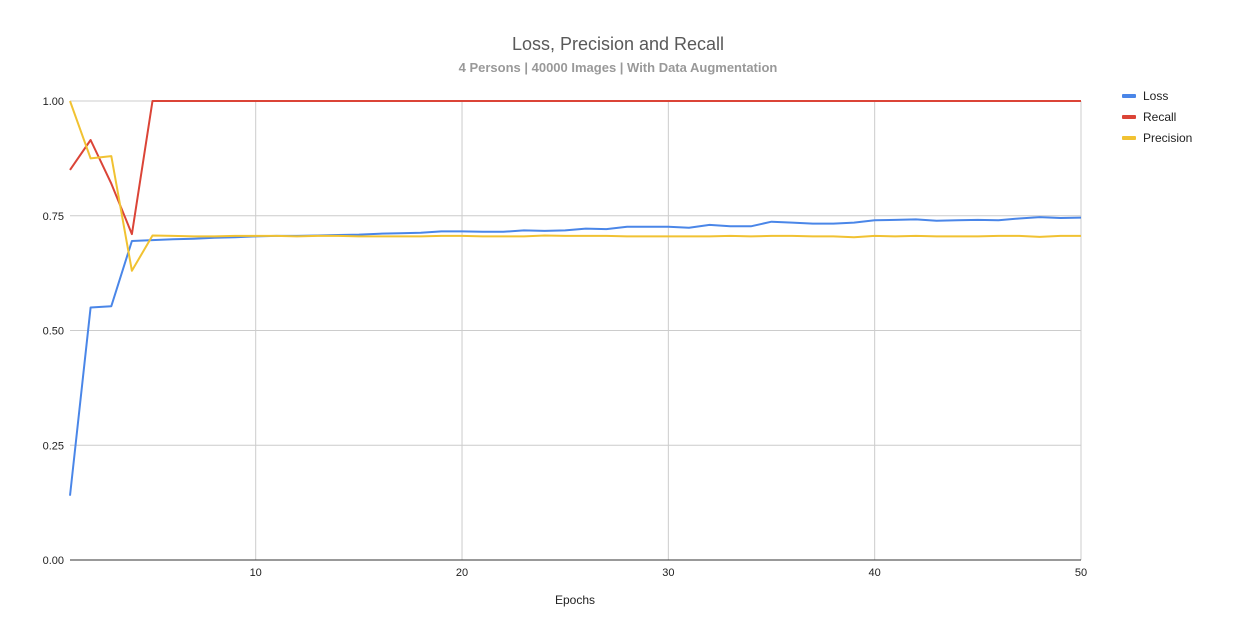 The width and height of the screenshot is (1236, 638). What do you see at coordinates (53, 217) in the screenshot?
I see `y-tick-label: 0.75` at bounding box center [53, 217].